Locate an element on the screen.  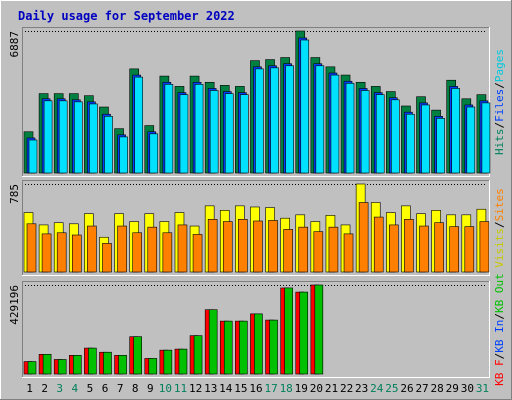
day-label: 20 is located at coordinates (316, 388).